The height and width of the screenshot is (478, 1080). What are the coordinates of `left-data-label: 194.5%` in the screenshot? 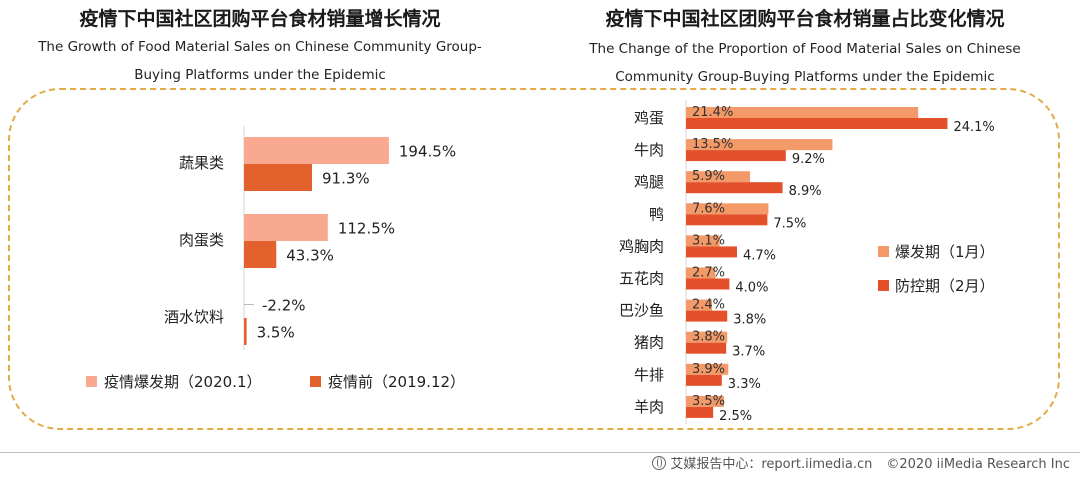 It's located at (427, 152).